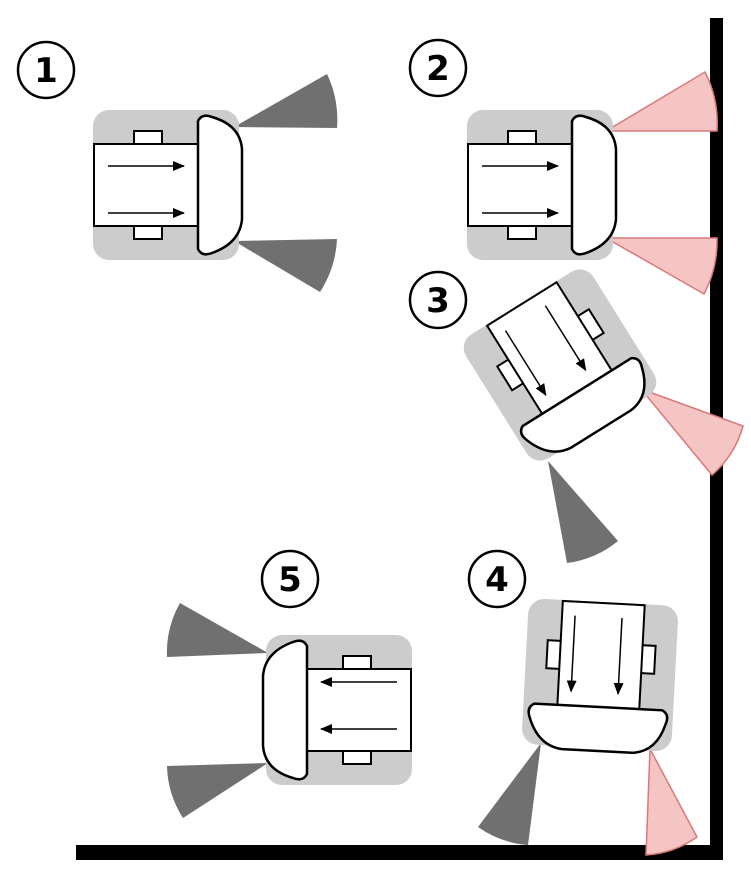 The width and height of the screenshot is (751, 873). I want to click on step-badge-2: 2, so click(438, 68).